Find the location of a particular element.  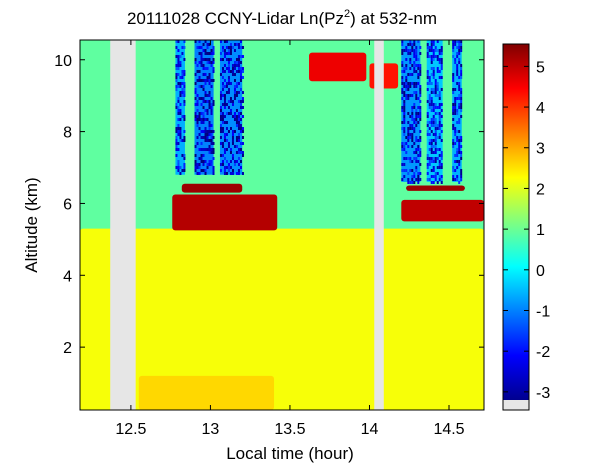

colorbar-frame is located at coordinates (516, 227).